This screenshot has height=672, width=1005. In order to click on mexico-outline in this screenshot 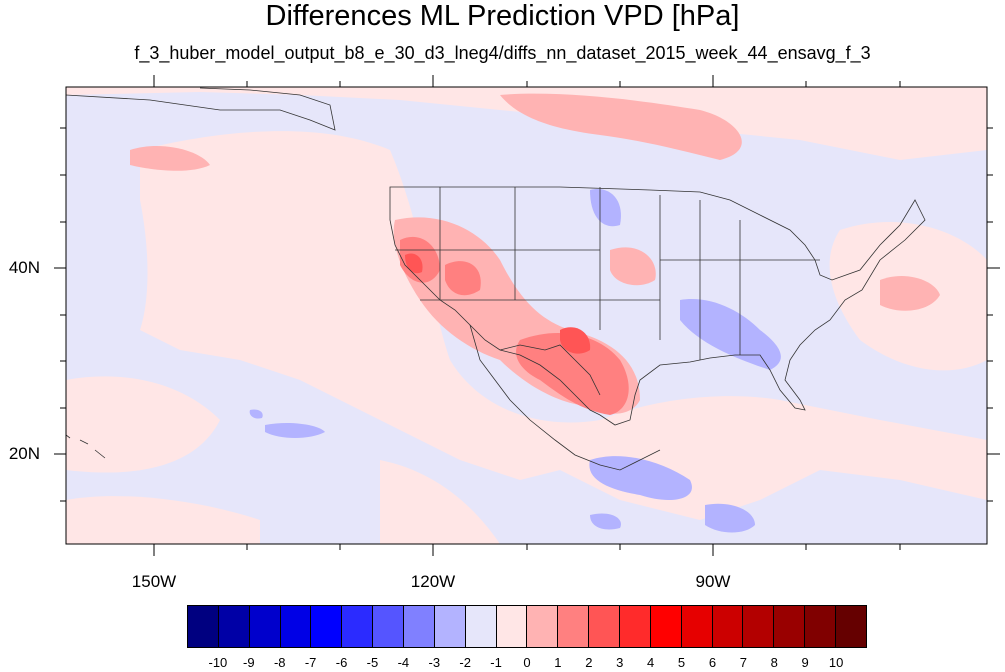, I will do `click(565, 397)`.